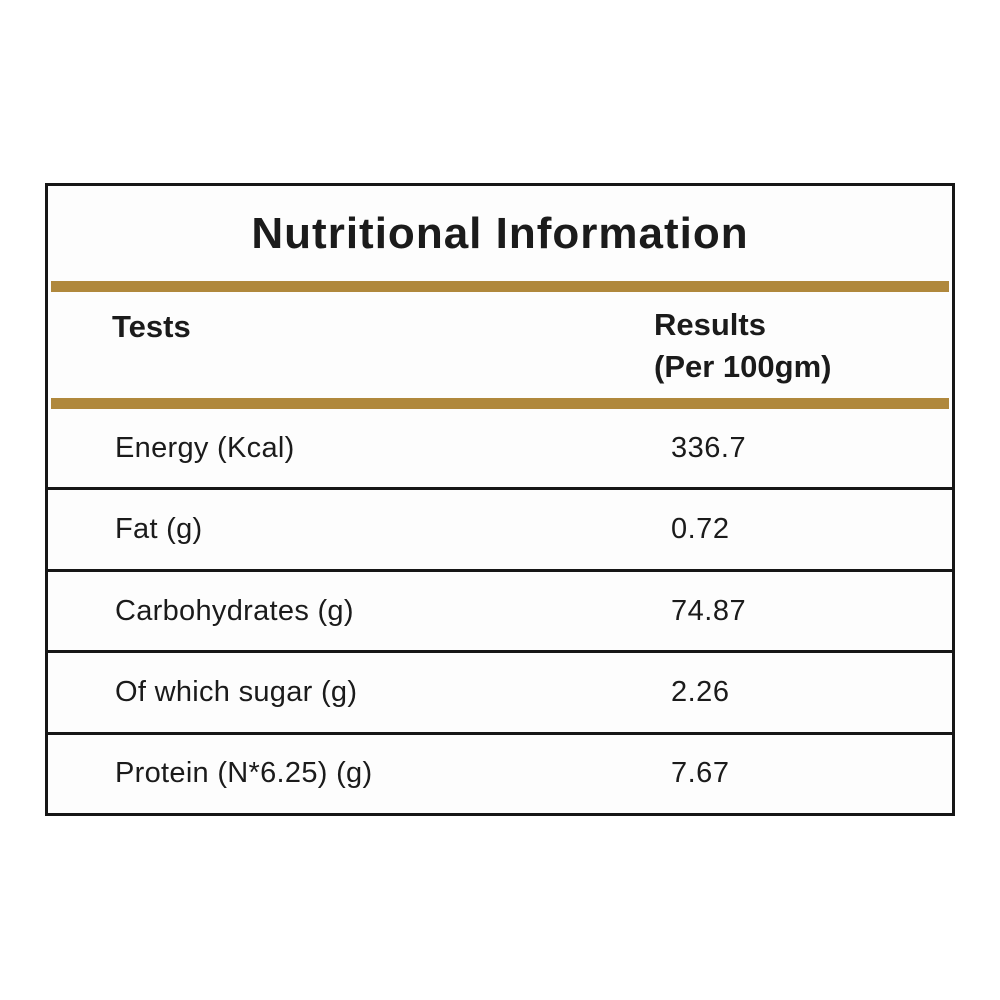 The width and height of the screenshot is (1000, 1000). What do you see at coordinates (205, 447) in the screenshot?
I see `row-label: Energy (Kcal)` at bounding box center [205, 447].